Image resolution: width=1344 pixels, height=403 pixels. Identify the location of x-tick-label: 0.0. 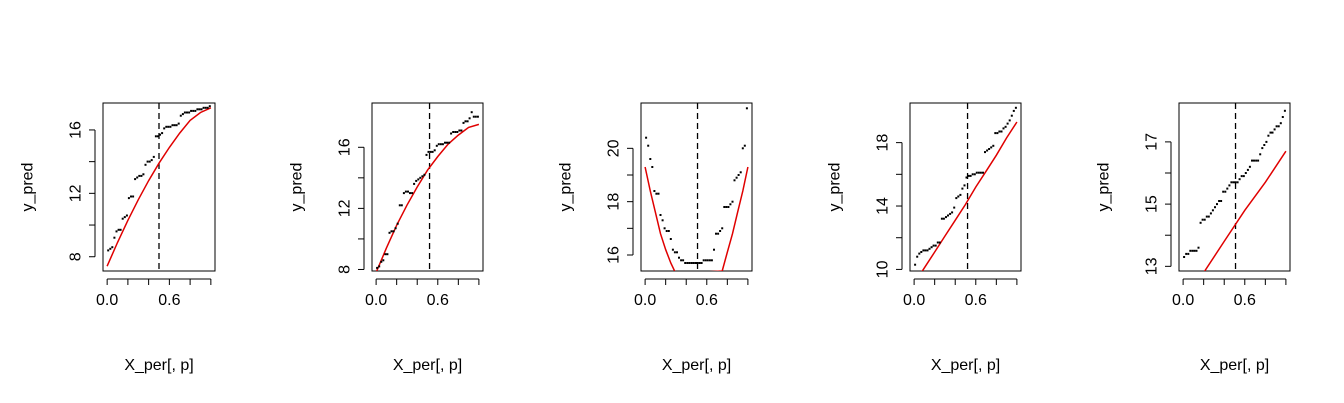
(107, 300).